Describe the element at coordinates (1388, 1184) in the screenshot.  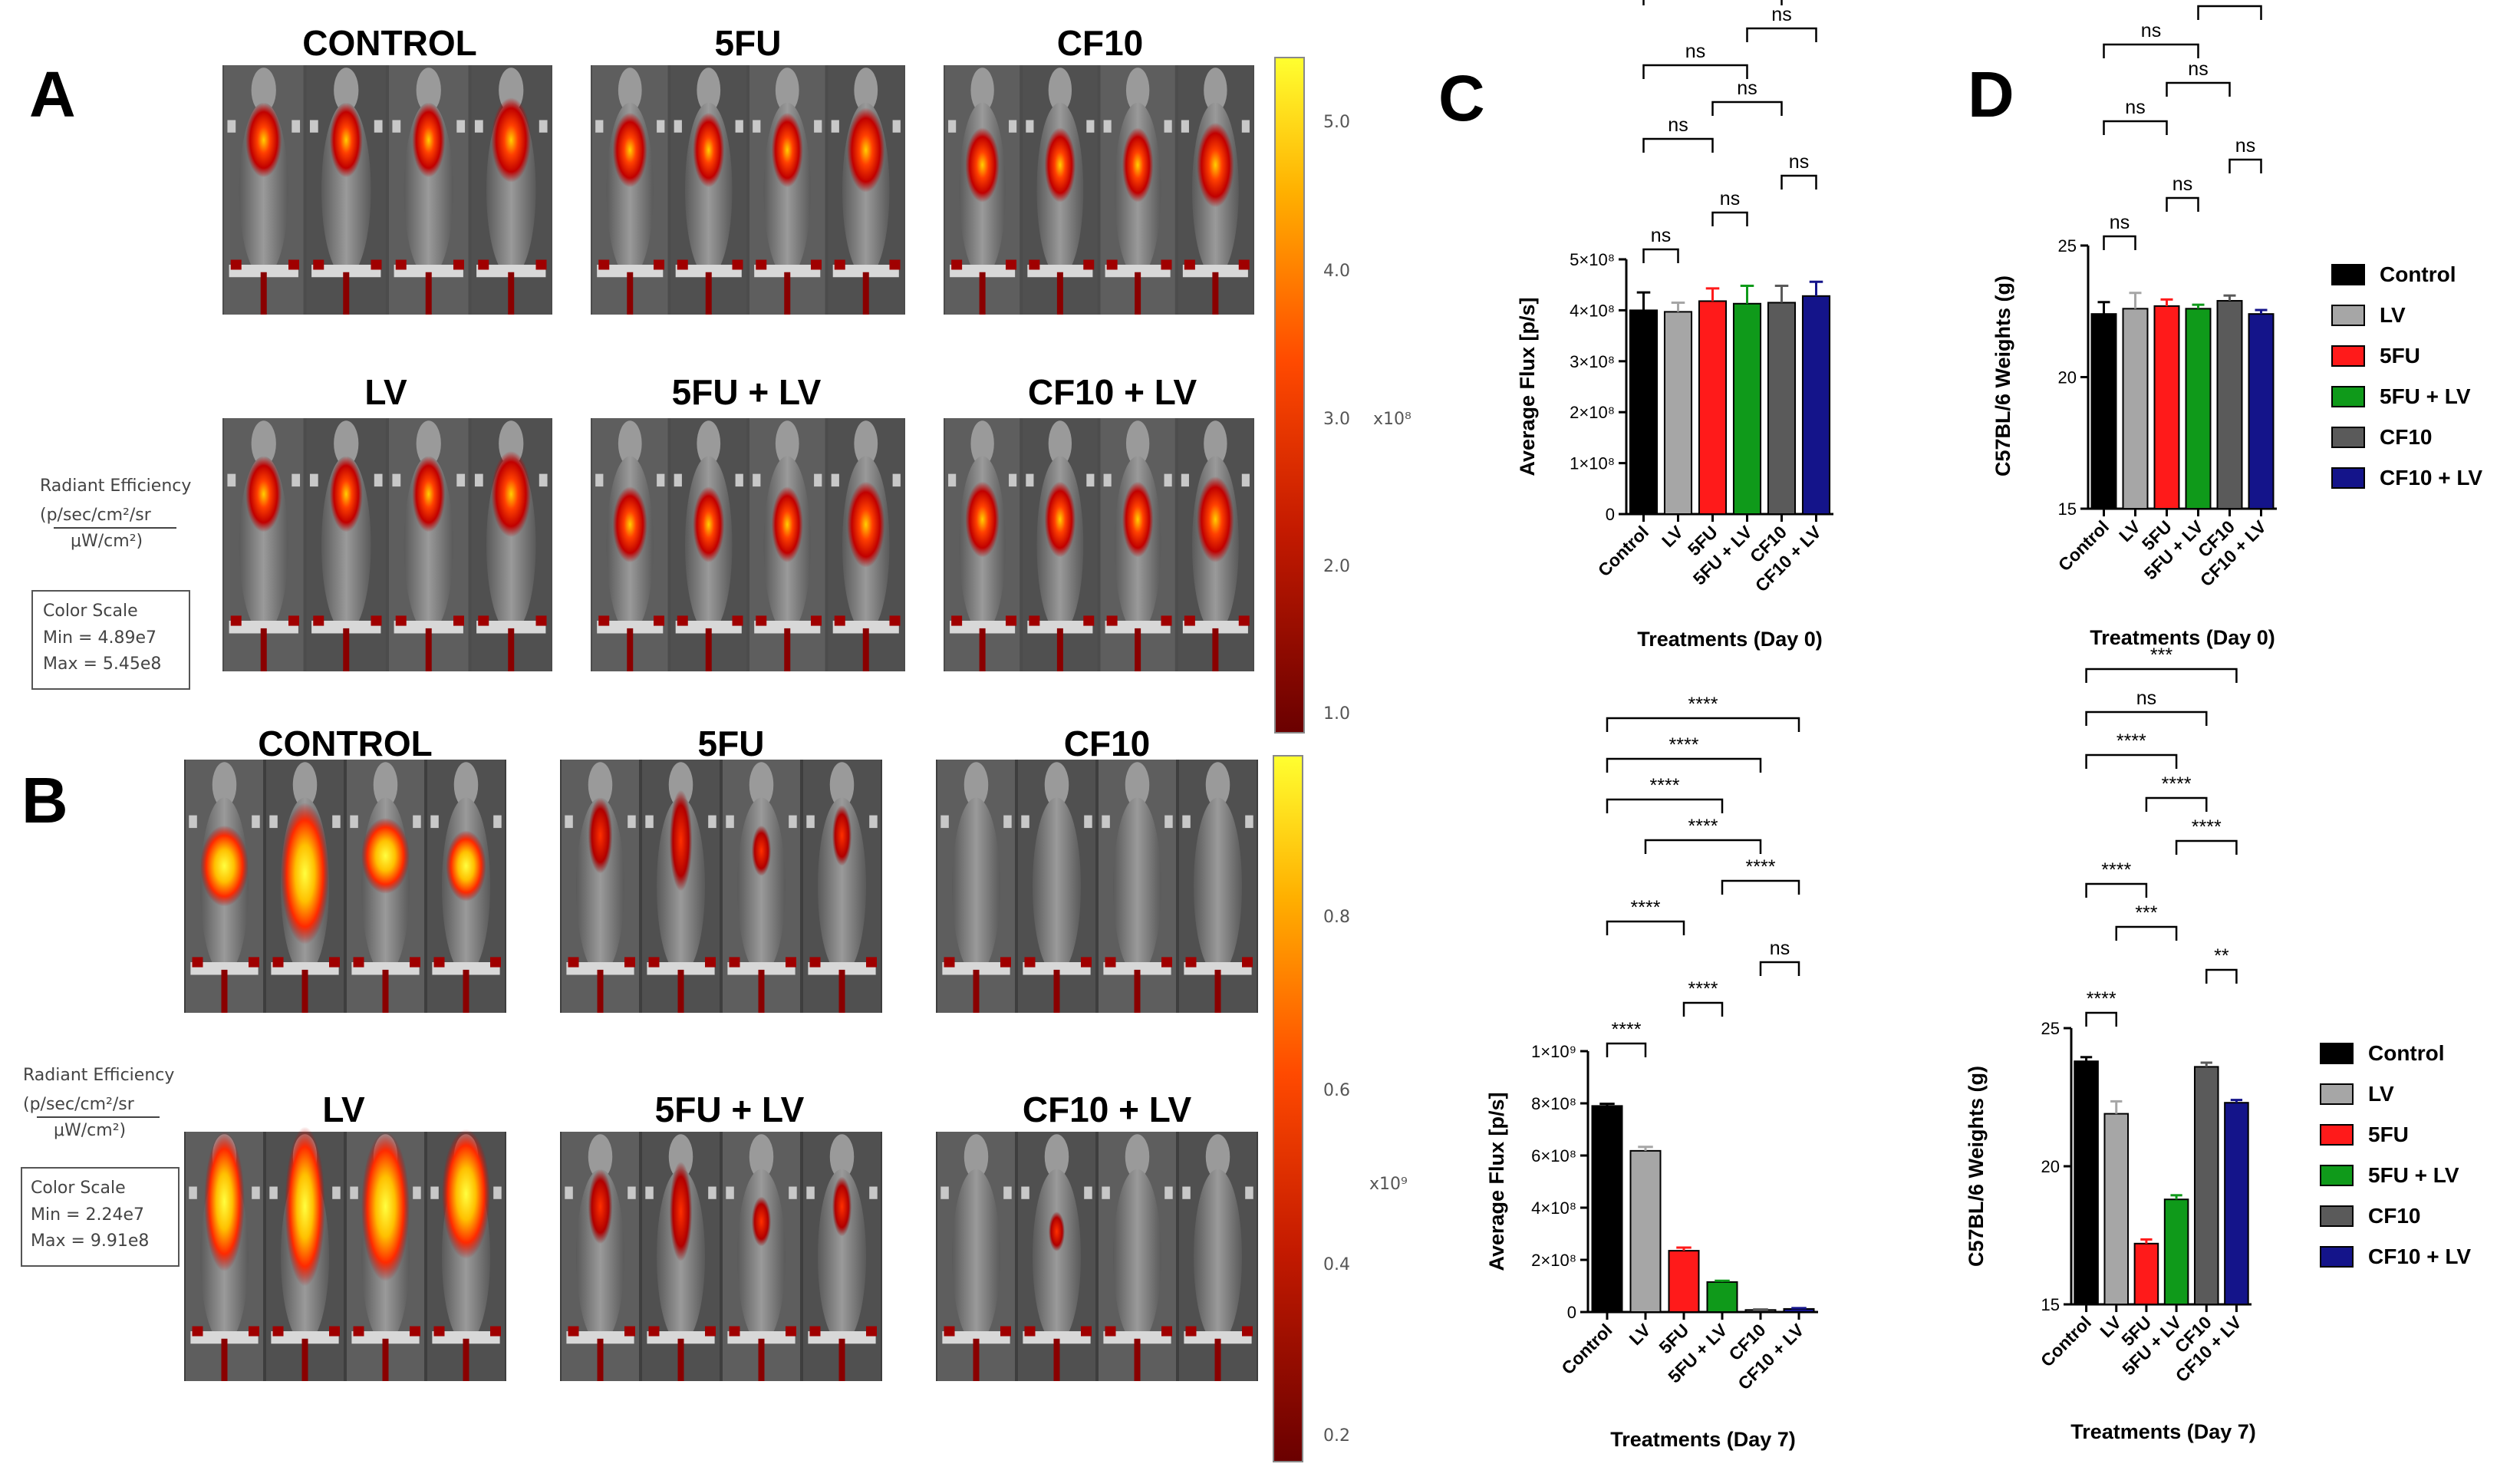
I see `colorbar-multiplier: x10⁹` at that location.